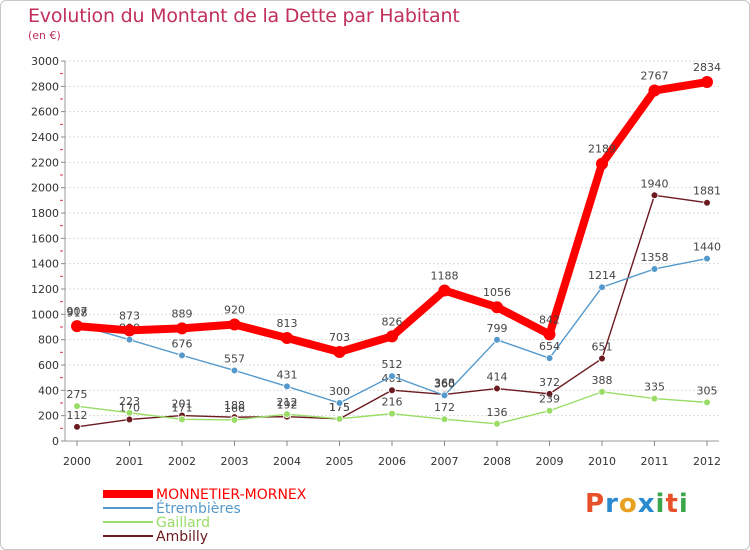 Image resolution: width=750 pixels, height=550 pixels. Describe the element at coordinates (497, 377) in the screenshot. I see `data-label-ambilly: 414` at that location.